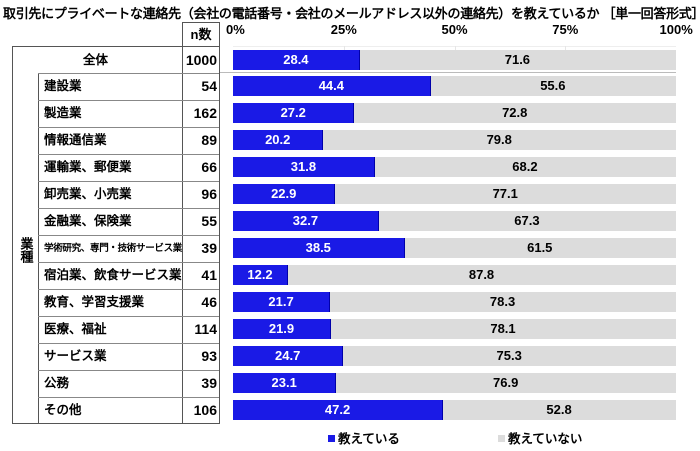 Image resolution: width=700 pixels, height=451 pixels. Describe the element at coordinates (284, 382) in the screenshot. I see `value-label-yes: 23.1` at that location.